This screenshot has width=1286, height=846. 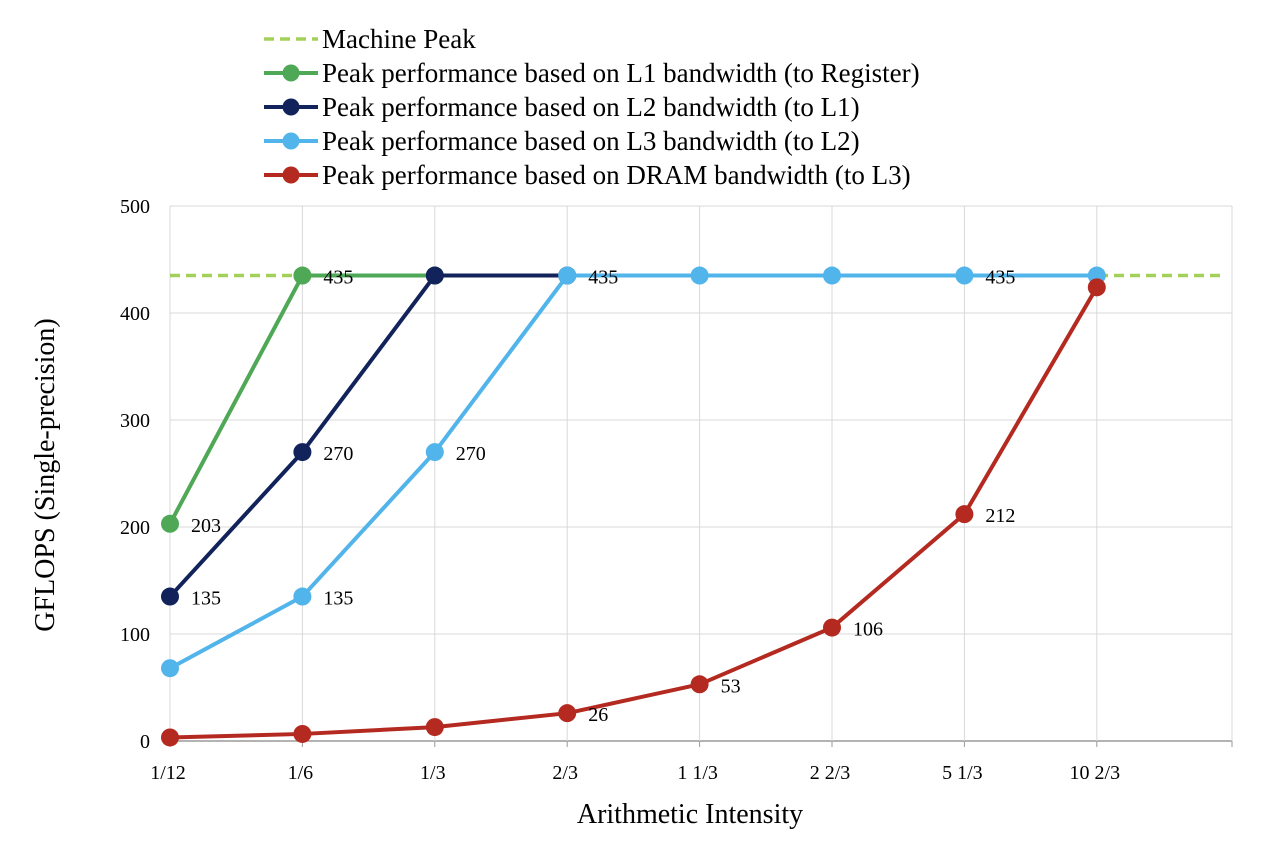 I want to click on x-tick-label: 1/6, so click(x=301, y=773).